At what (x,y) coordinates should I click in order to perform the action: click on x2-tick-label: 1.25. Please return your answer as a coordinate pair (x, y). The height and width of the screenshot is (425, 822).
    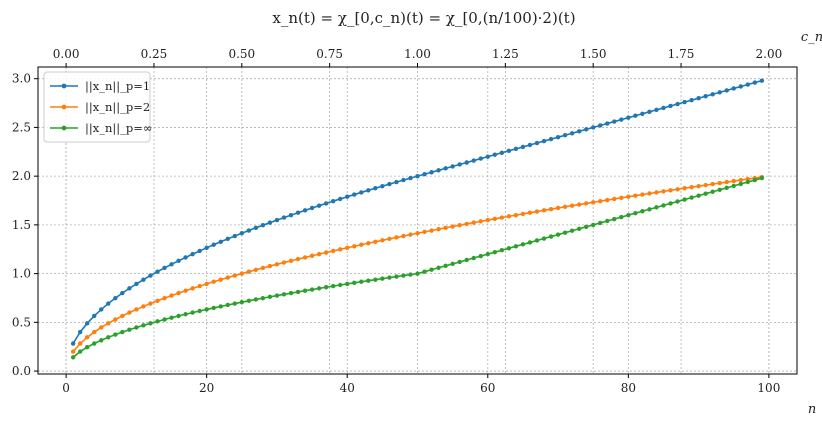
    Looking at the image, I should click on (505, 54).